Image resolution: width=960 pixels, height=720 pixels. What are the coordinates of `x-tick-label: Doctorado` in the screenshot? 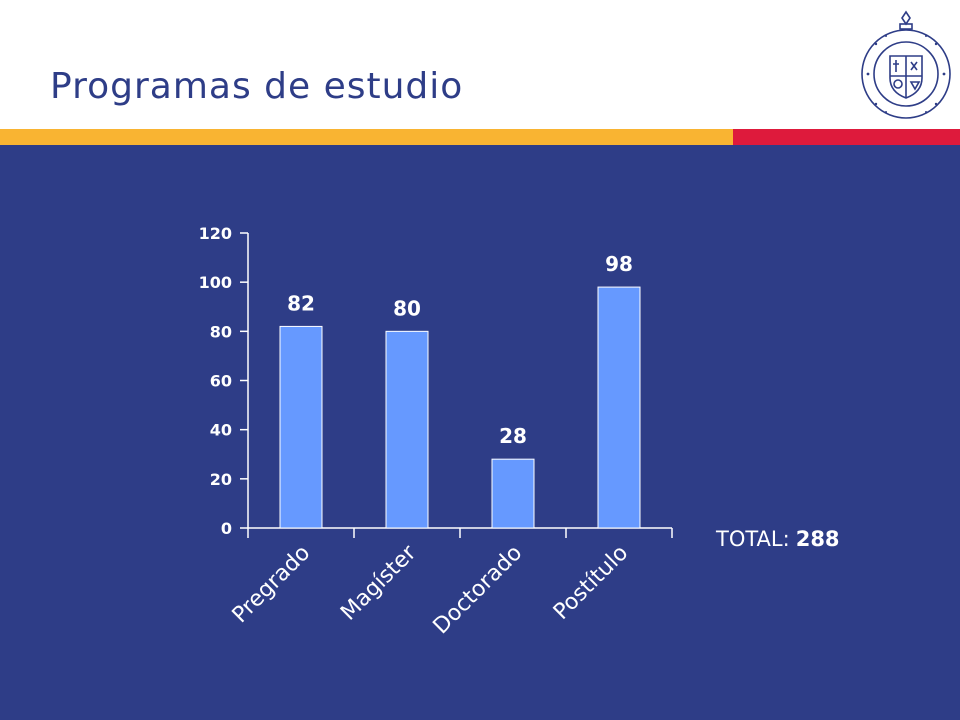 It's located at (478, 590).